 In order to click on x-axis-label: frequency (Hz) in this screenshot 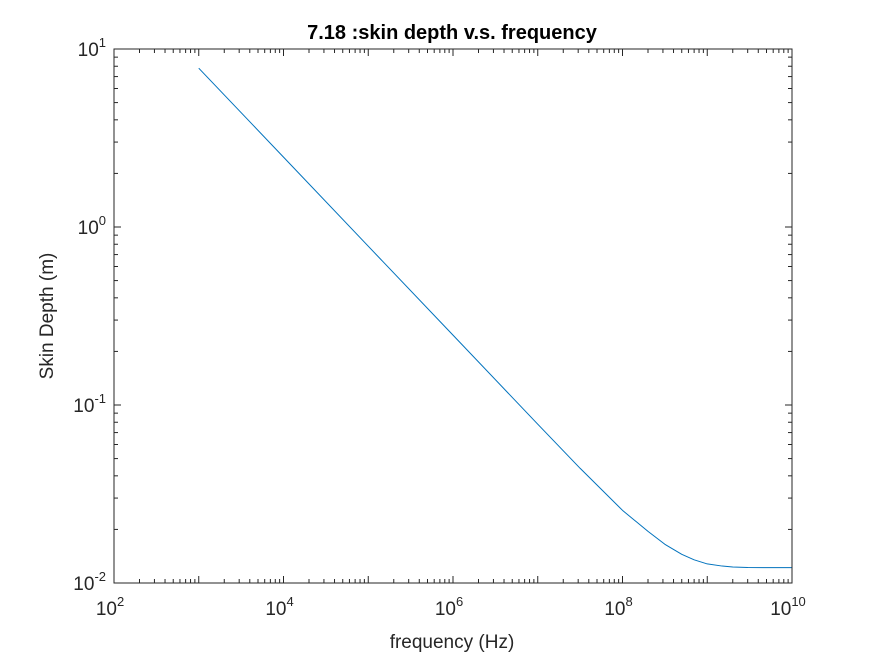, I will do `click(452, 642)`.